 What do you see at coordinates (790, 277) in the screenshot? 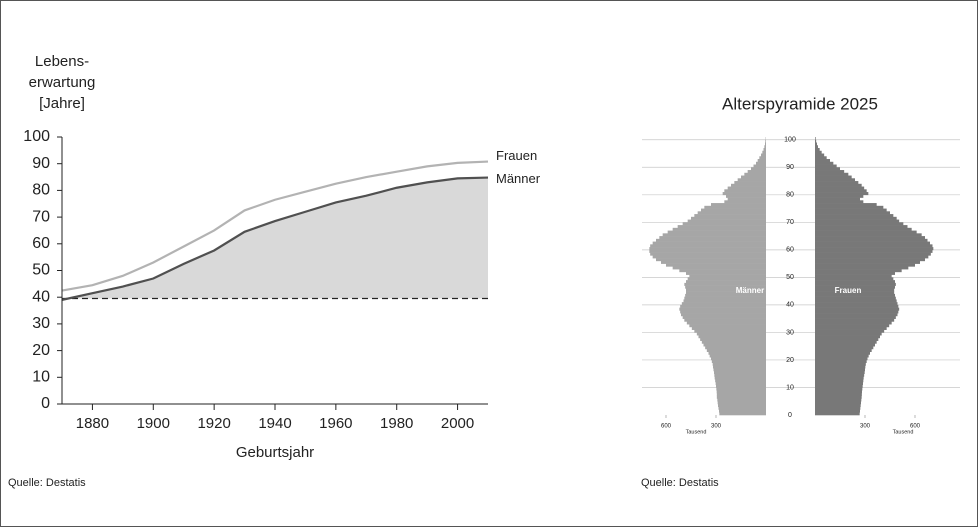
I see `y-tick-label: 50` at bounding box center [790, 277].